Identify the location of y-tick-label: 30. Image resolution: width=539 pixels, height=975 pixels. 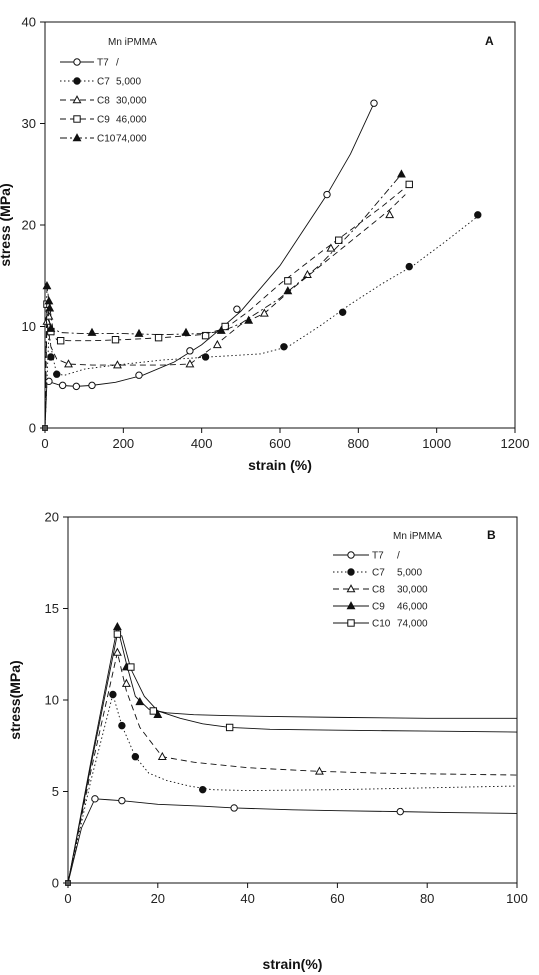
(29, 123).